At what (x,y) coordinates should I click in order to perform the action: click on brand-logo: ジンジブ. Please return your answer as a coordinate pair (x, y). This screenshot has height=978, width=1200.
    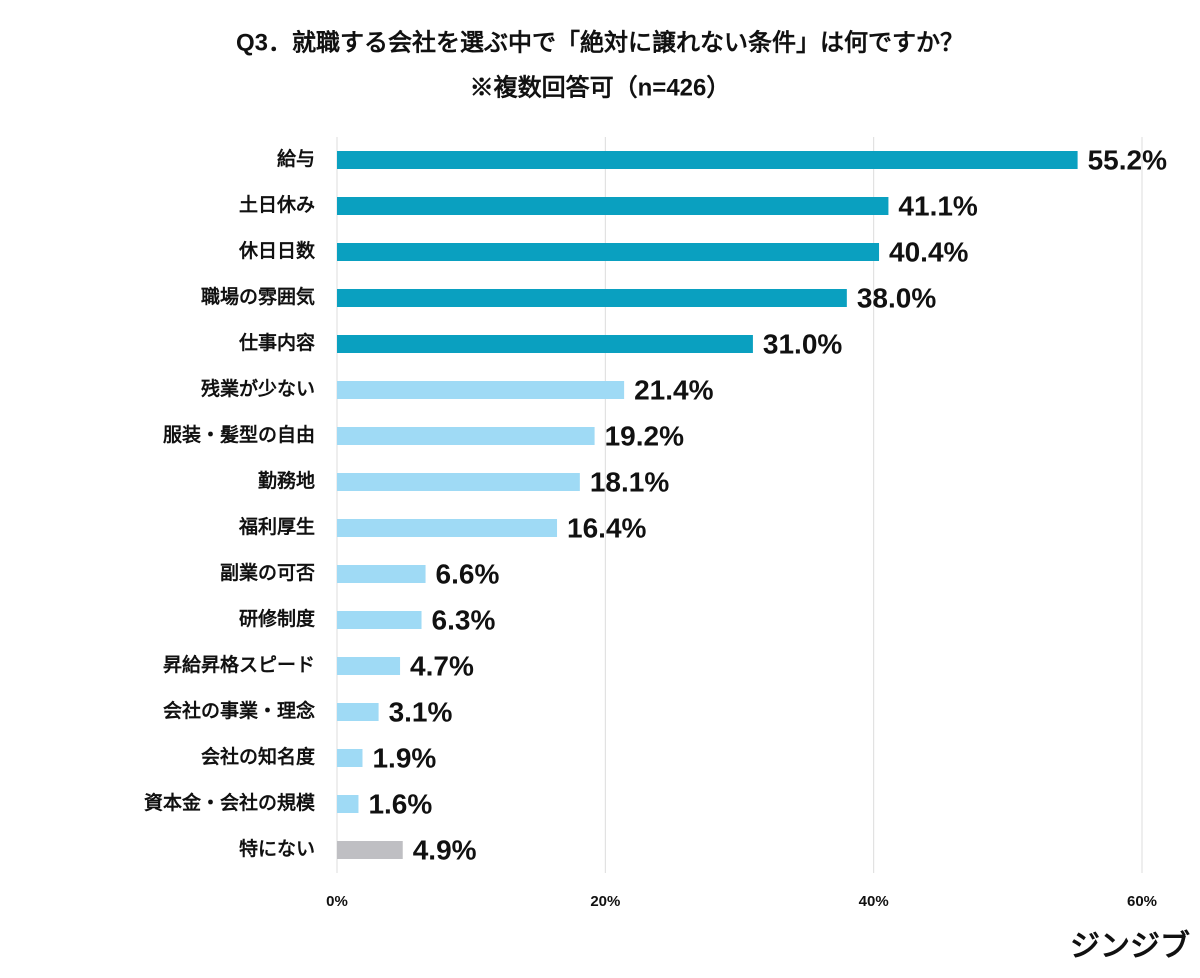
    Looking at the image, I should click on (1130, 946).